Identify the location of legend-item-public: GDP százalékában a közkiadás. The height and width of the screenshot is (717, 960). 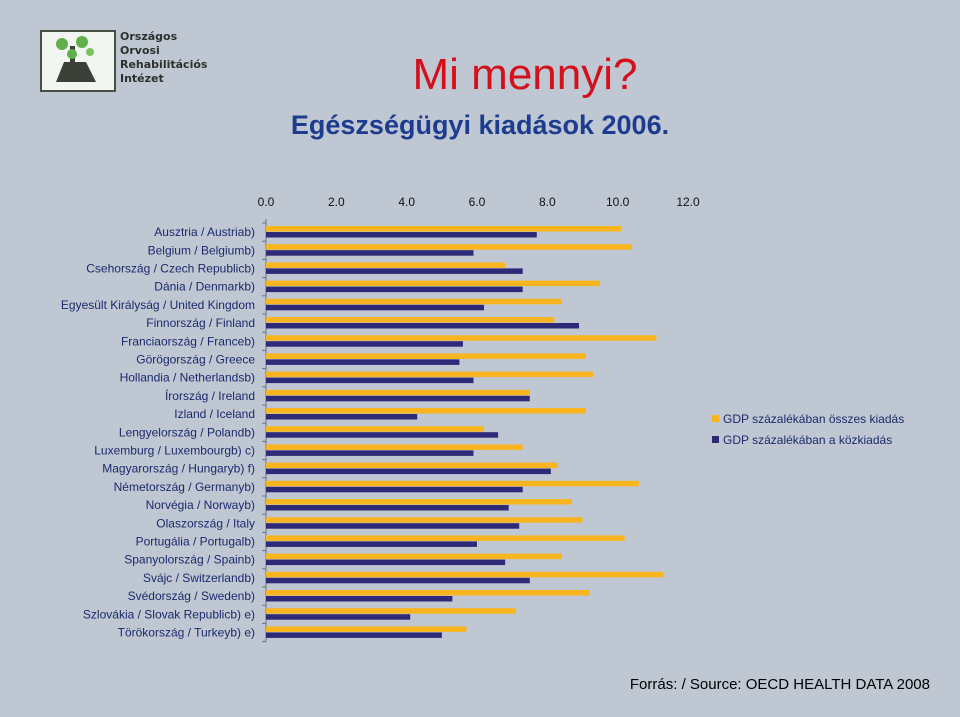
(808, 439).